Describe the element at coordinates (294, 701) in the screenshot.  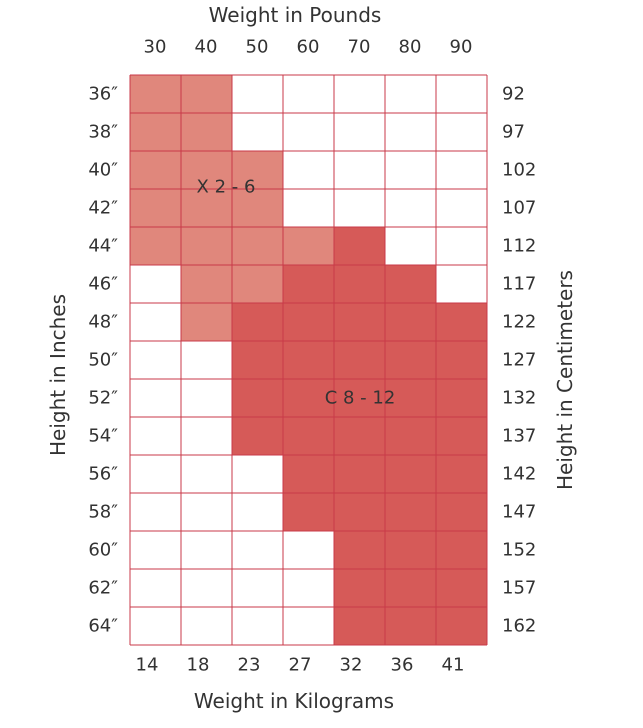
I see `bottom-axis-title: Weight in Kilograms` at that location.